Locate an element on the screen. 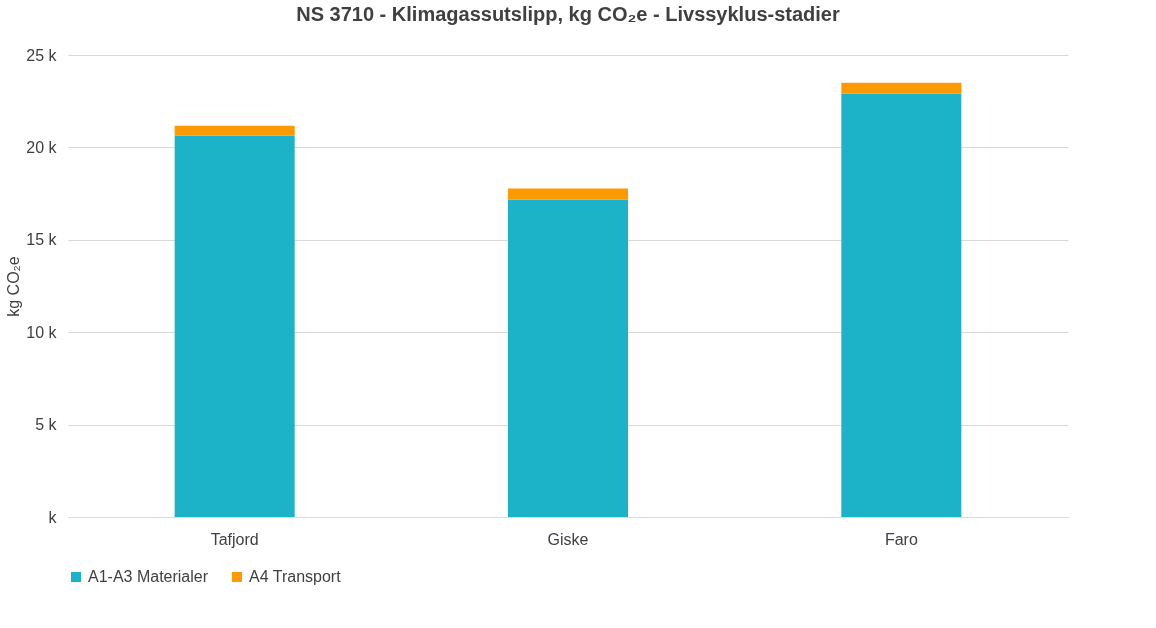 The image size is (1156, 628). y-tick-label: k is located at coordinates (53, 517).